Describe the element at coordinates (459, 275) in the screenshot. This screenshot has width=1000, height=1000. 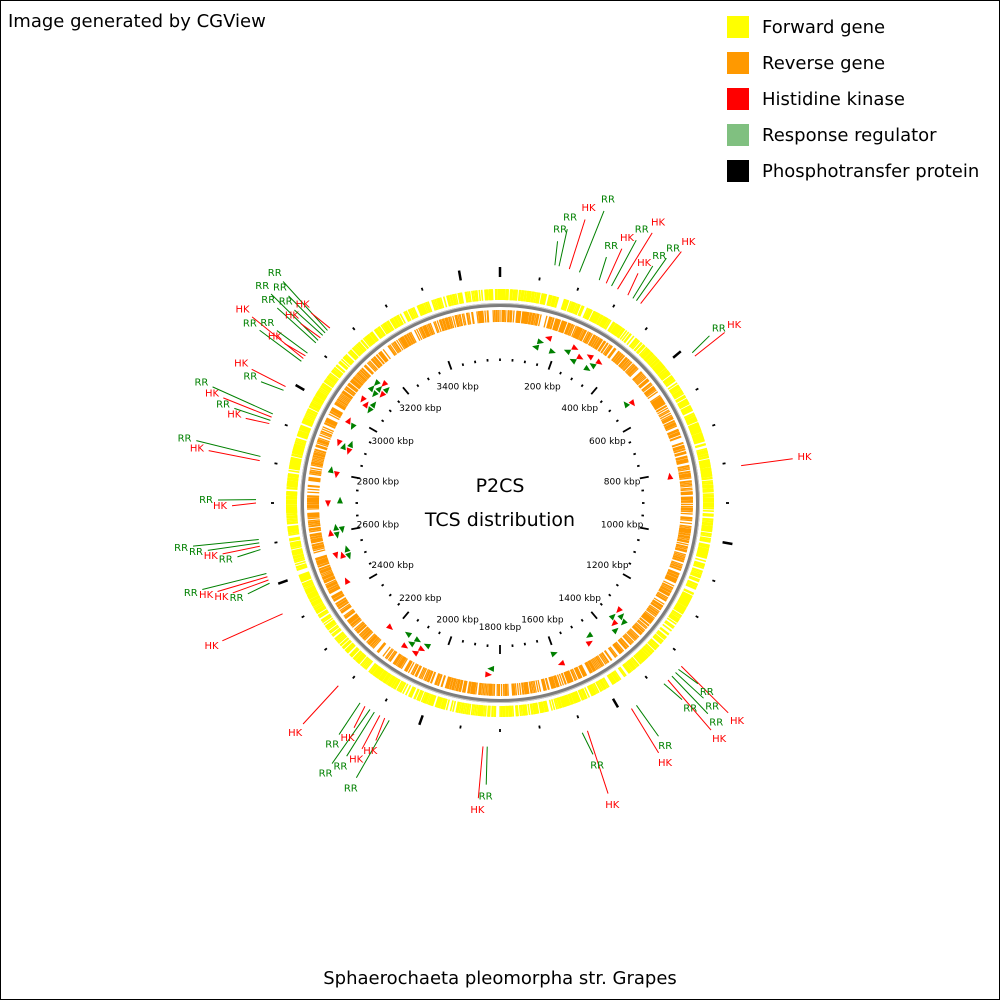
I see `outer-major-tick` at that location.